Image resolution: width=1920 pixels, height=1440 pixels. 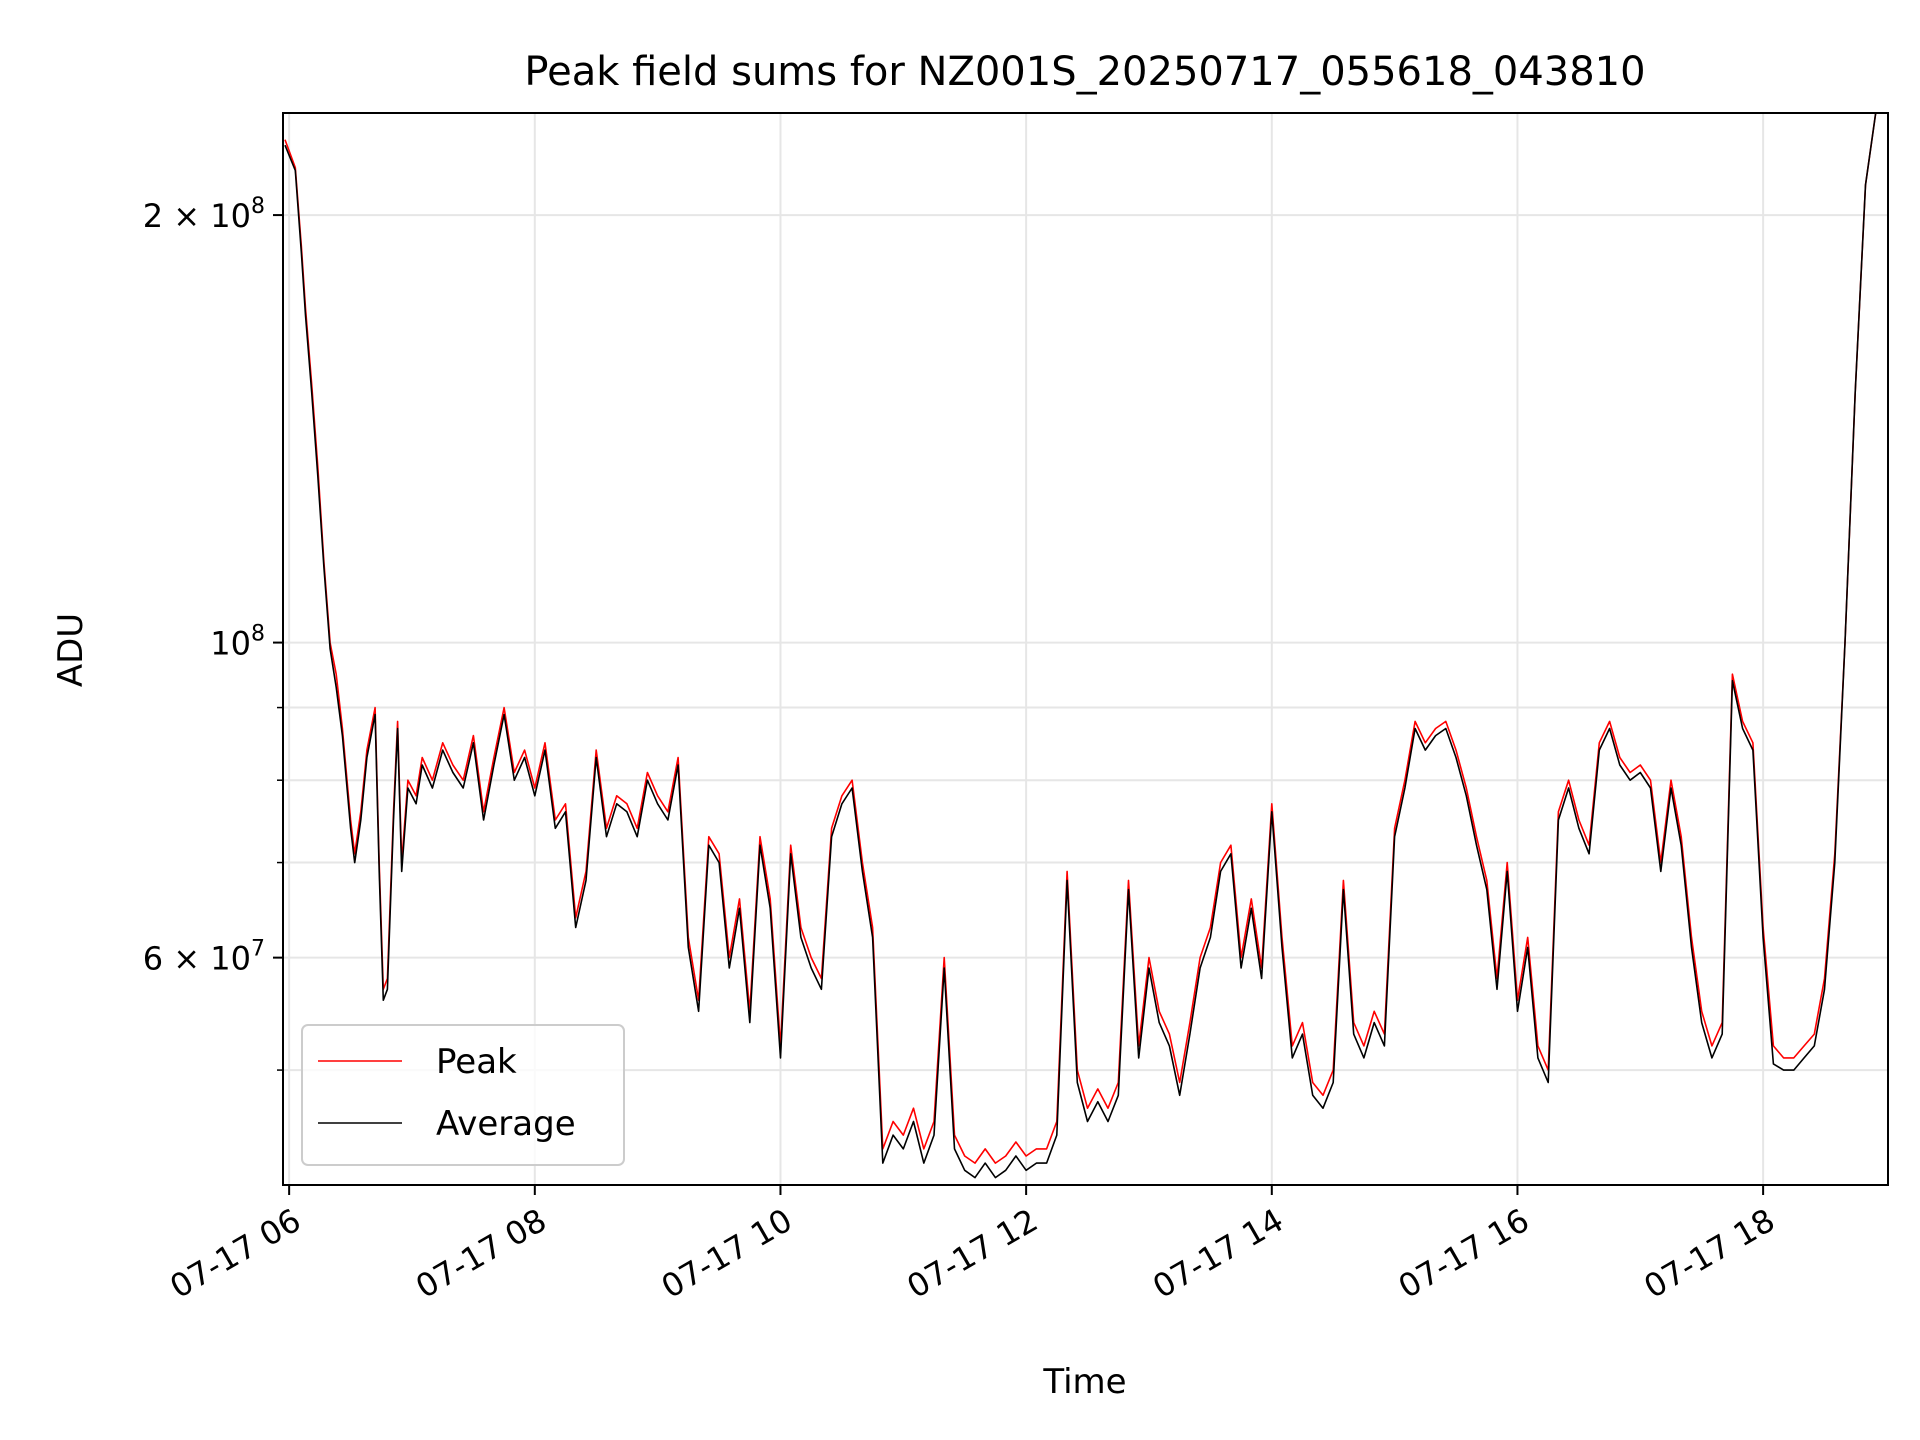 What do you see at coordinates (1084, 1382) in the screenshot?
I see `x-axis-label: Time` at bounding box center [1084, 1382].